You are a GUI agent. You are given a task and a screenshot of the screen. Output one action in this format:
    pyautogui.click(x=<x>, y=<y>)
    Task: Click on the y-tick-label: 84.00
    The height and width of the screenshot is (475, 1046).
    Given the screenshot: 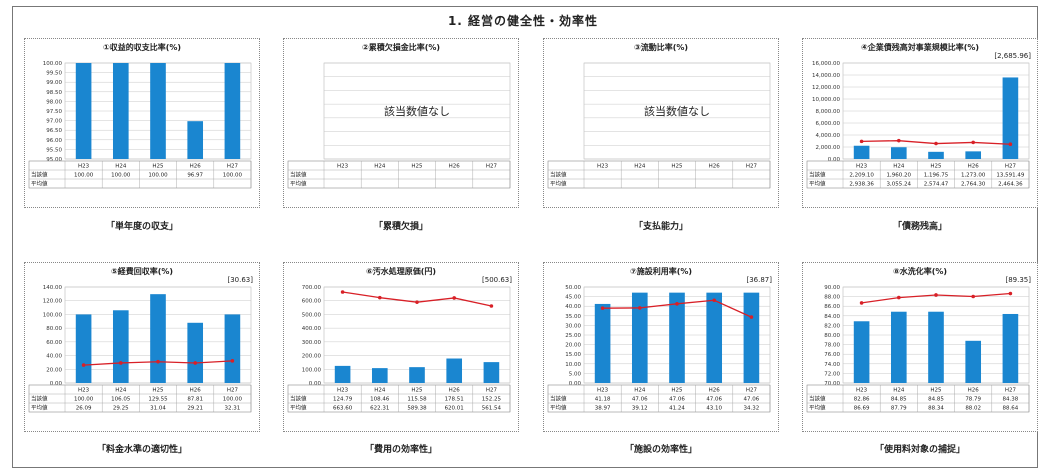 What is the action you would take?
    pyautogui.click(x=832, y=317)
    